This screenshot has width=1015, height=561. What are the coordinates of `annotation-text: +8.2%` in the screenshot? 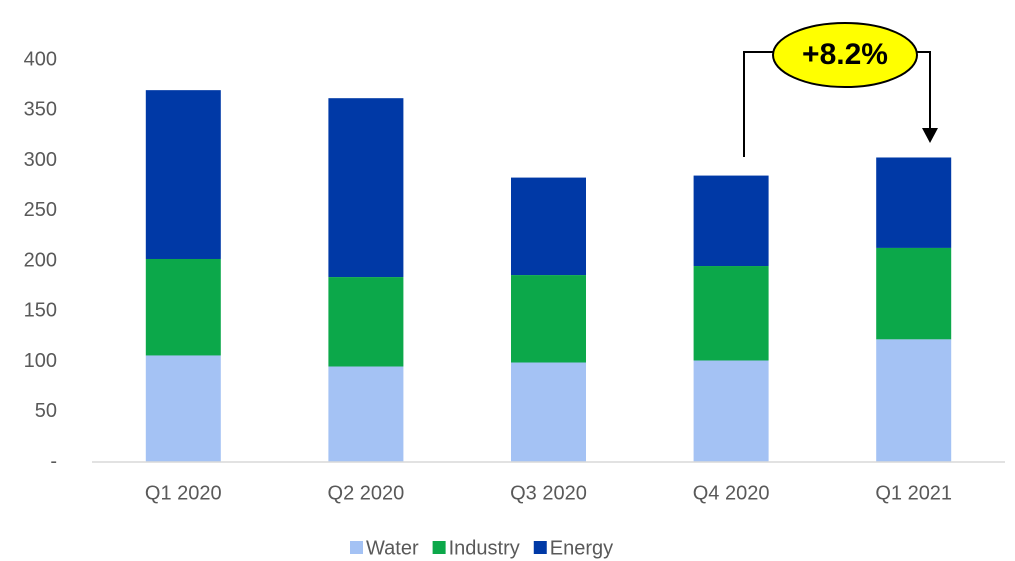 It's located at (845, 54).